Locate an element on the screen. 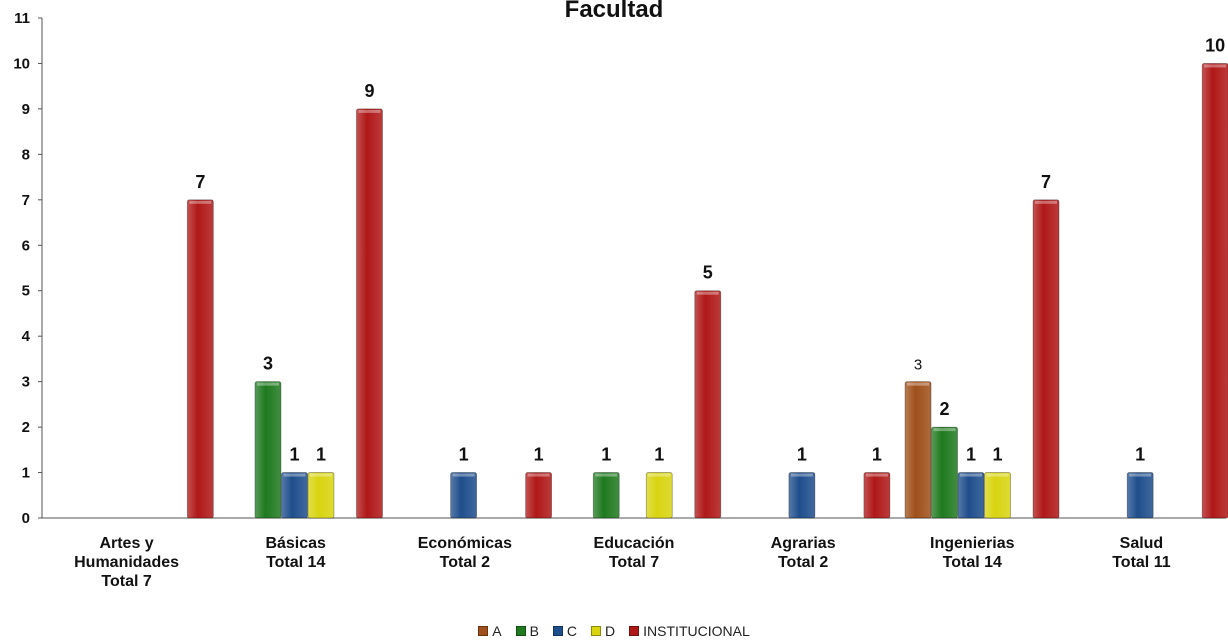  category-label: Ingenierias is located at coordinates (972, 543).